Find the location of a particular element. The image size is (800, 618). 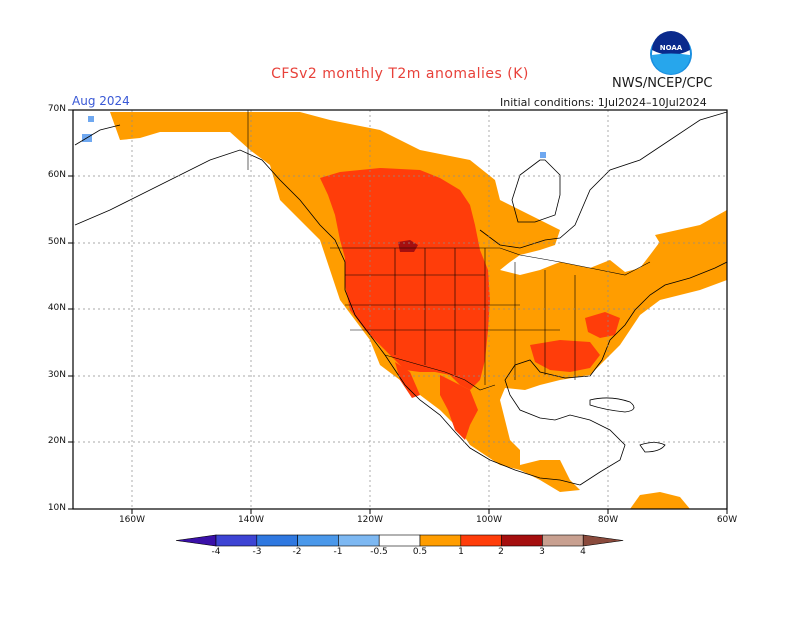

anomaly-region-0-5-1-south is located at coordinates (660, 500).